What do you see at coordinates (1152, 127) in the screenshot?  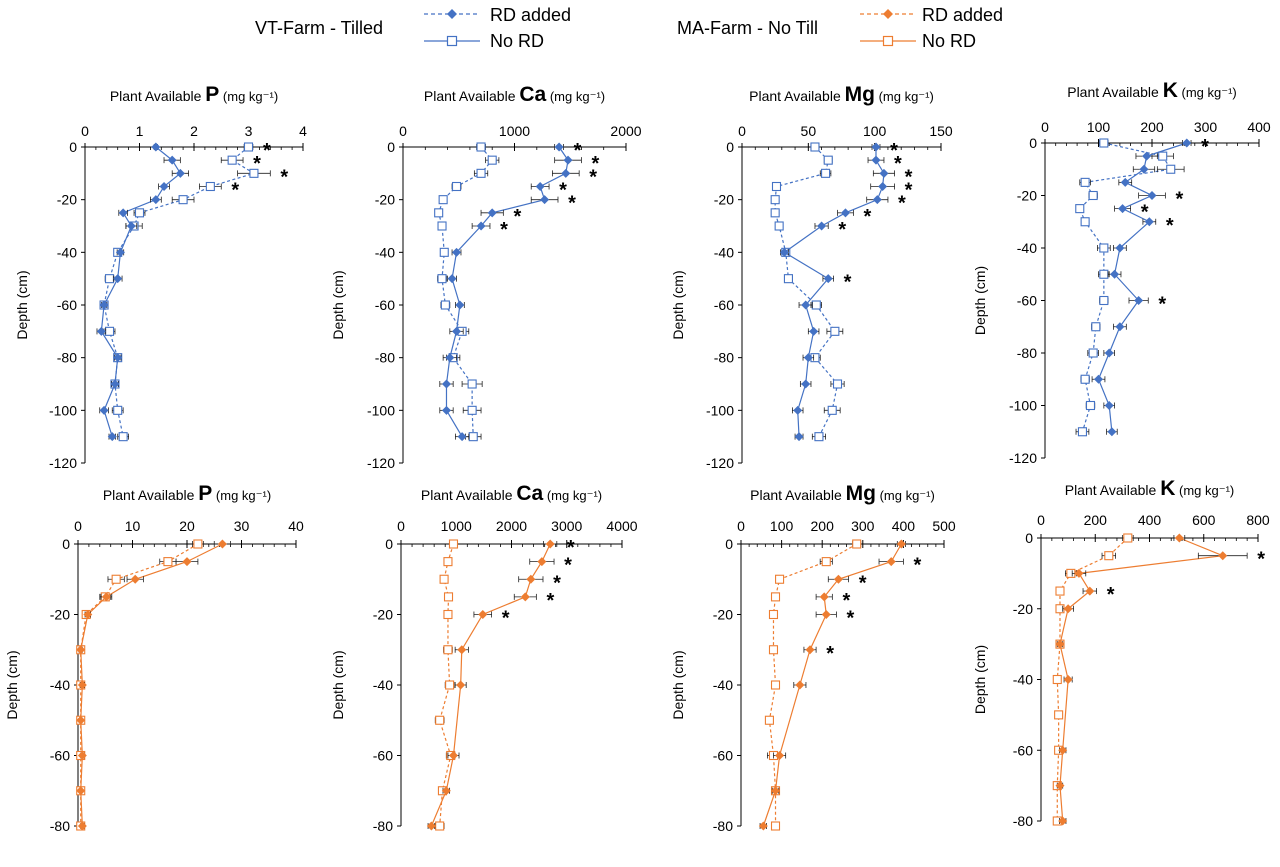 I see `x-tick-label: 200` at bounding box center [1152, 127].